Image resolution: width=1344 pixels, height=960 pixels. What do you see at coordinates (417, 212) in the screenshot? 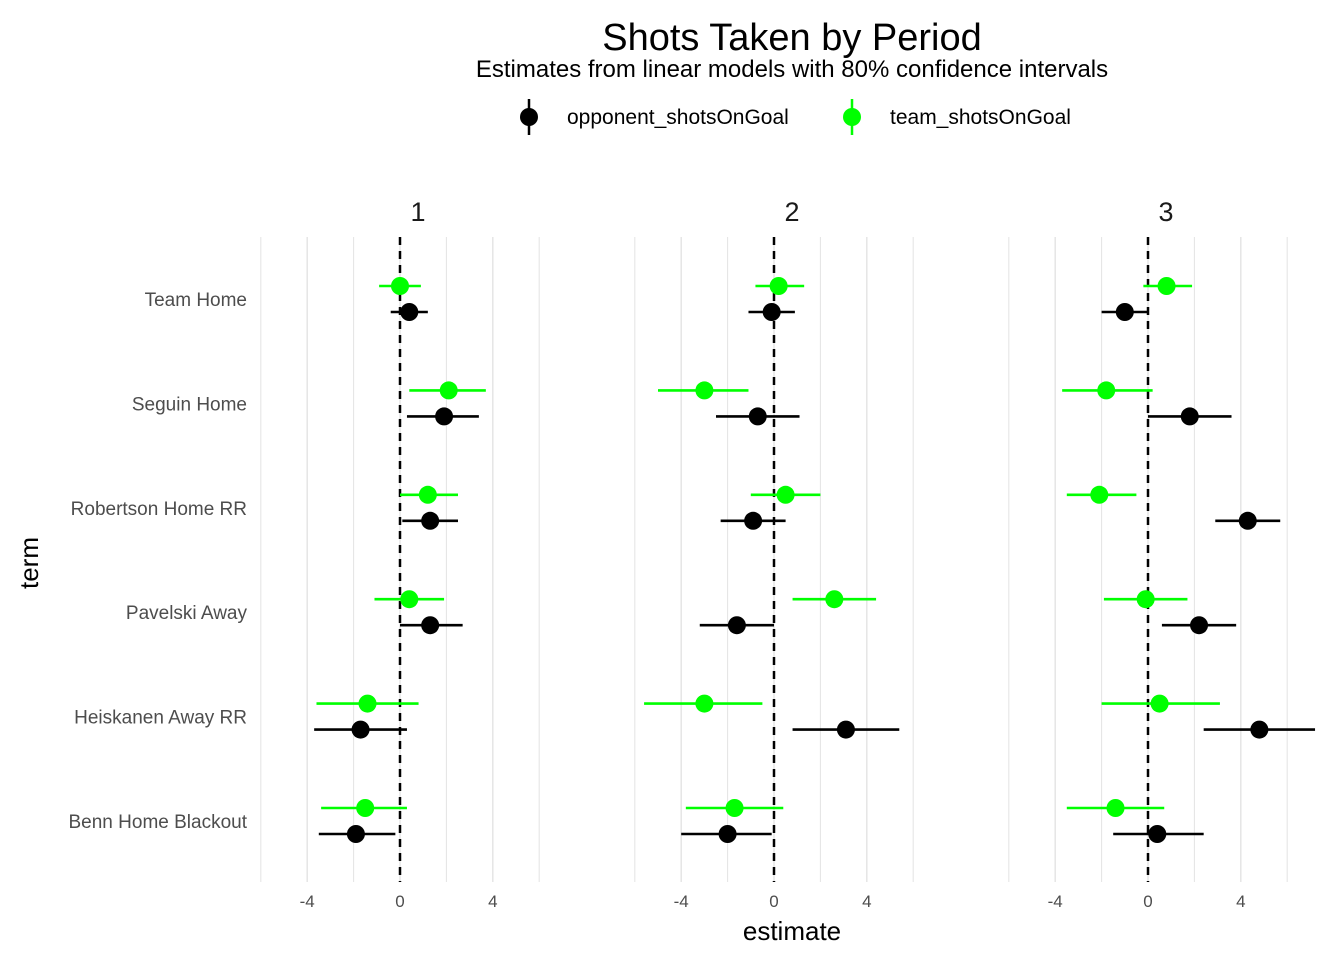
I see `facet-label: 1` at bounding box center [417, 212].